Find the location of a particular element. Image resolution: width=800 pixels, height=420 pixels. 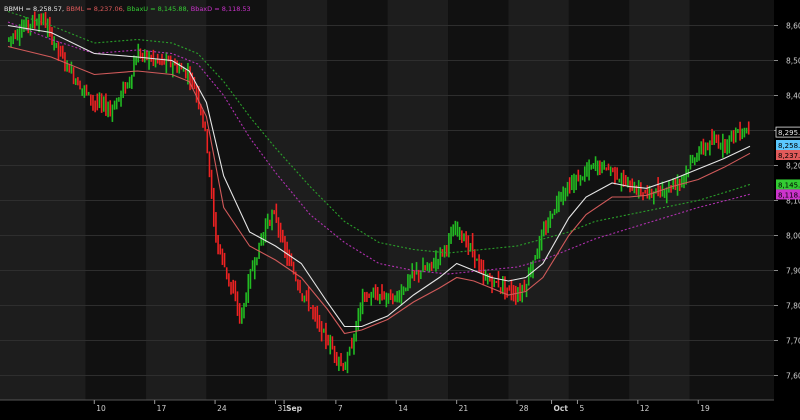

y-axis-panel is located at coordinates (787, 208).